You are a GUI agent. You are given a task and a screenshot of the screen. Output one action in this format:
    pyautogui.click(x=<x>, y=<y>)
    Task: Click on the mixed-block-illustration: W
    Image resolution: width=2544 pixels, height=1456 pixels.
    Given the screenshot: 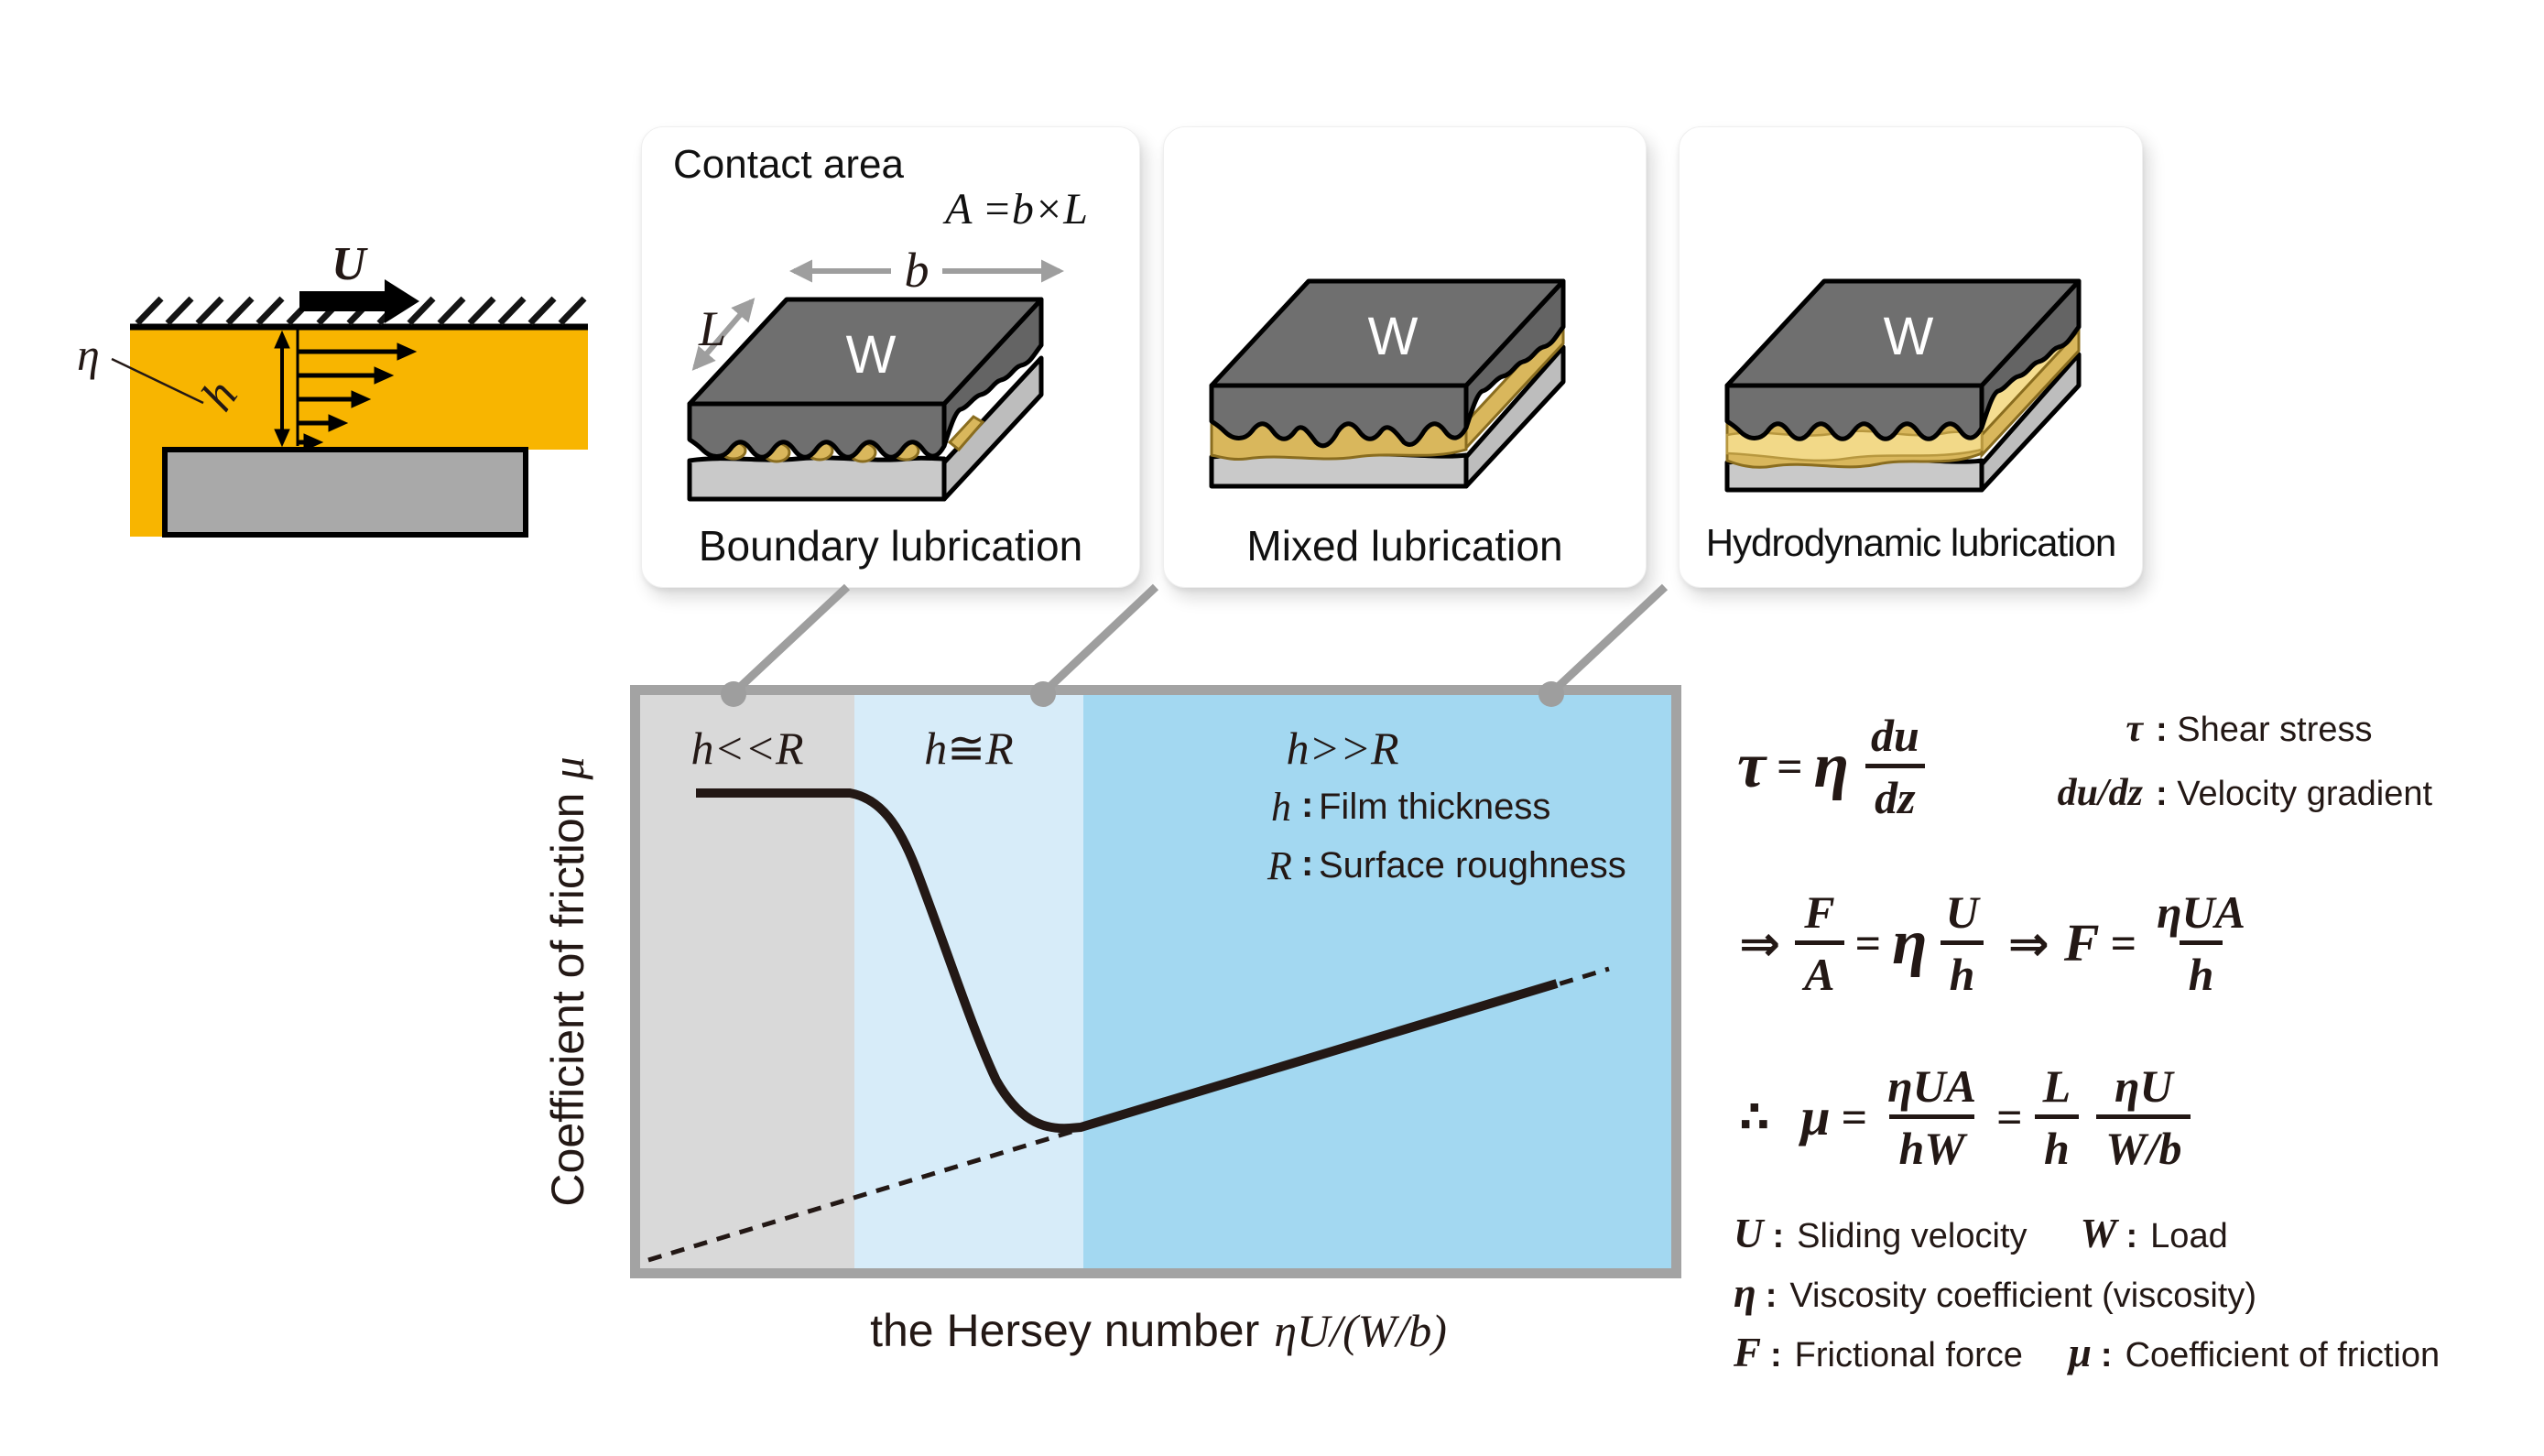 What is the action you would take?
    pyautogui.click(x=1387, y=383)
    